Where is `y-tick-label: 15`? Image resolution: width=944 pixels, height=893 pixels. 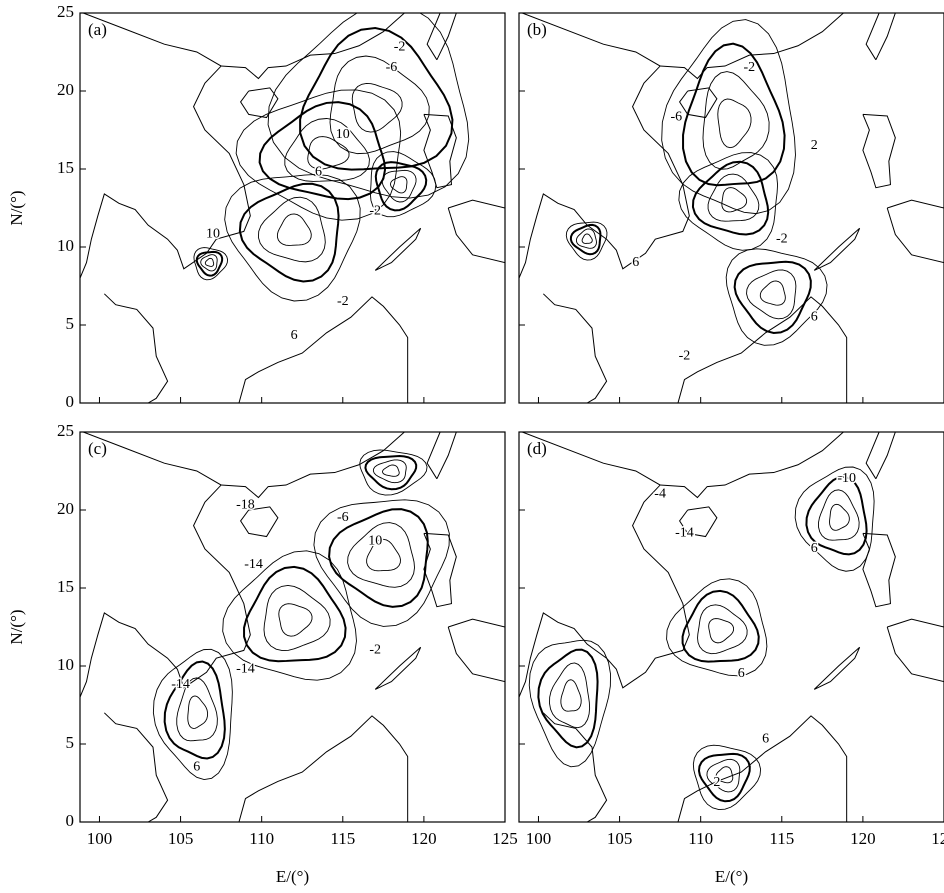 y-tick-label: 15 is located at coordinates (65, 167).